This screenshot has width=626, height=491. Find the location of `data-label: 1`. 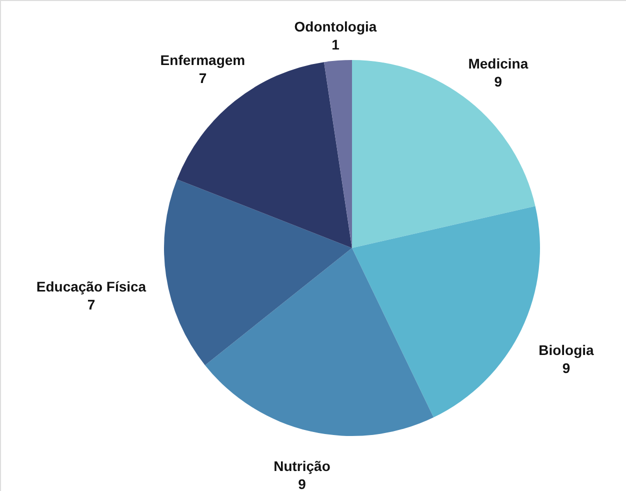

data-label: 1 is located at coordinates (336, 44).